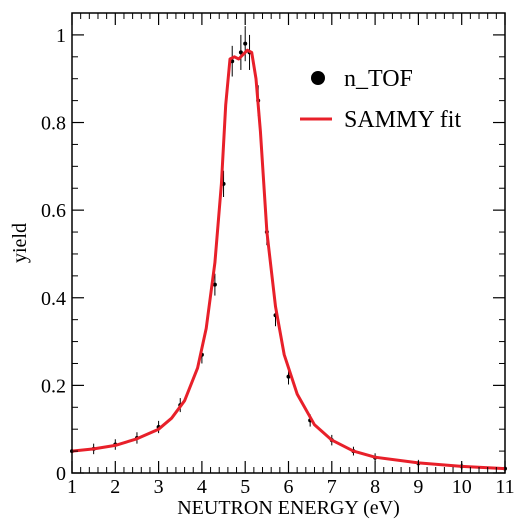 The image size is (517, 519). Describe the element at coordinates (288, 508) in the screenshot. I see `x-axis-title: NEUTRON ENERGY (eV)` at that location.